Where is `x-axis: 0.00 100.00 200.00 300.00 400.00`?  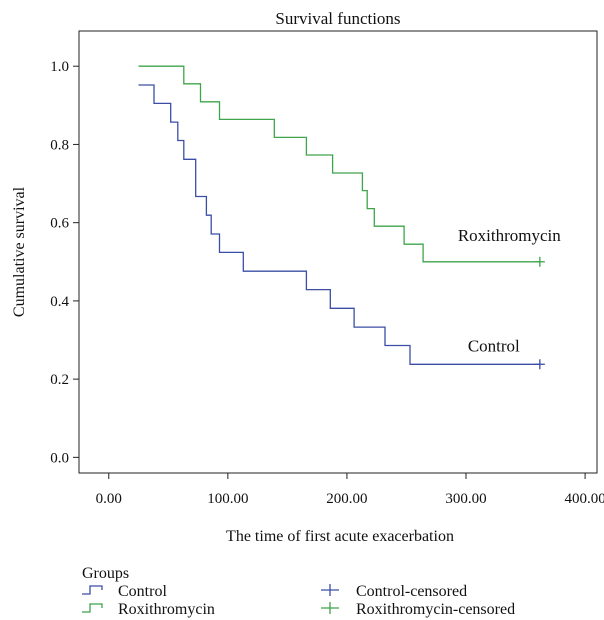
x-axis: 0.00 100.00 200.00 300.00 400.00 is located at coordinates (350, 490).